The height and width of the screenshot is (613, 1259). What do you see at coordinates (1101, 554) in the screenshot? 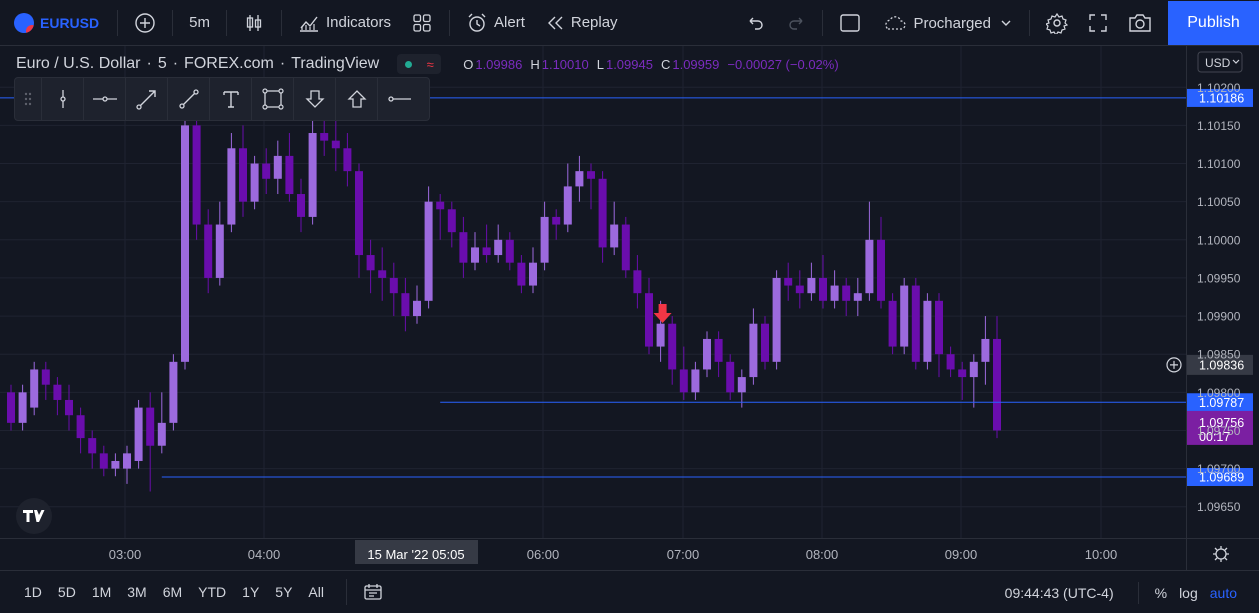
I see `time-tick-label: 10:00` at bounding box center [1101, 554].